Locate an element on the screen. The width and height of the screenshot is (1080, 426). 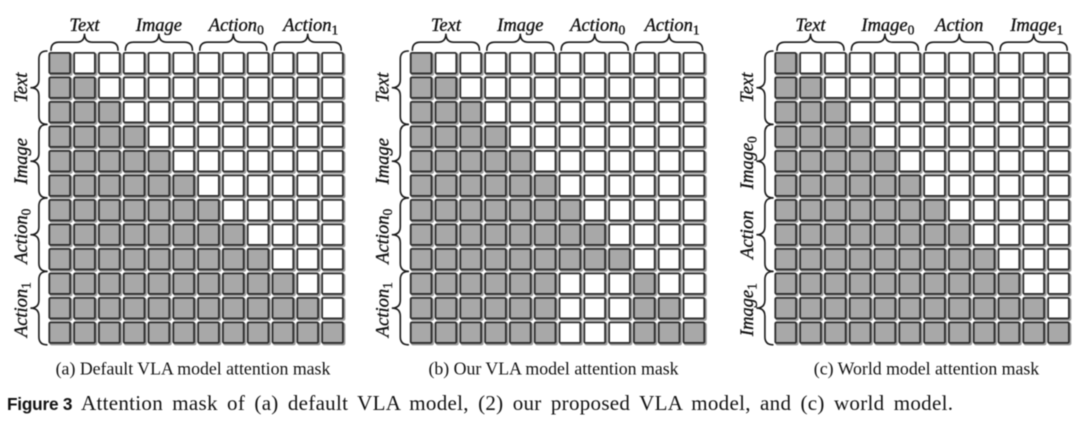
svg-text:(a) Default VLA model attentio: (a) Default VLA model attention mask is located at coordinates (193, 368).